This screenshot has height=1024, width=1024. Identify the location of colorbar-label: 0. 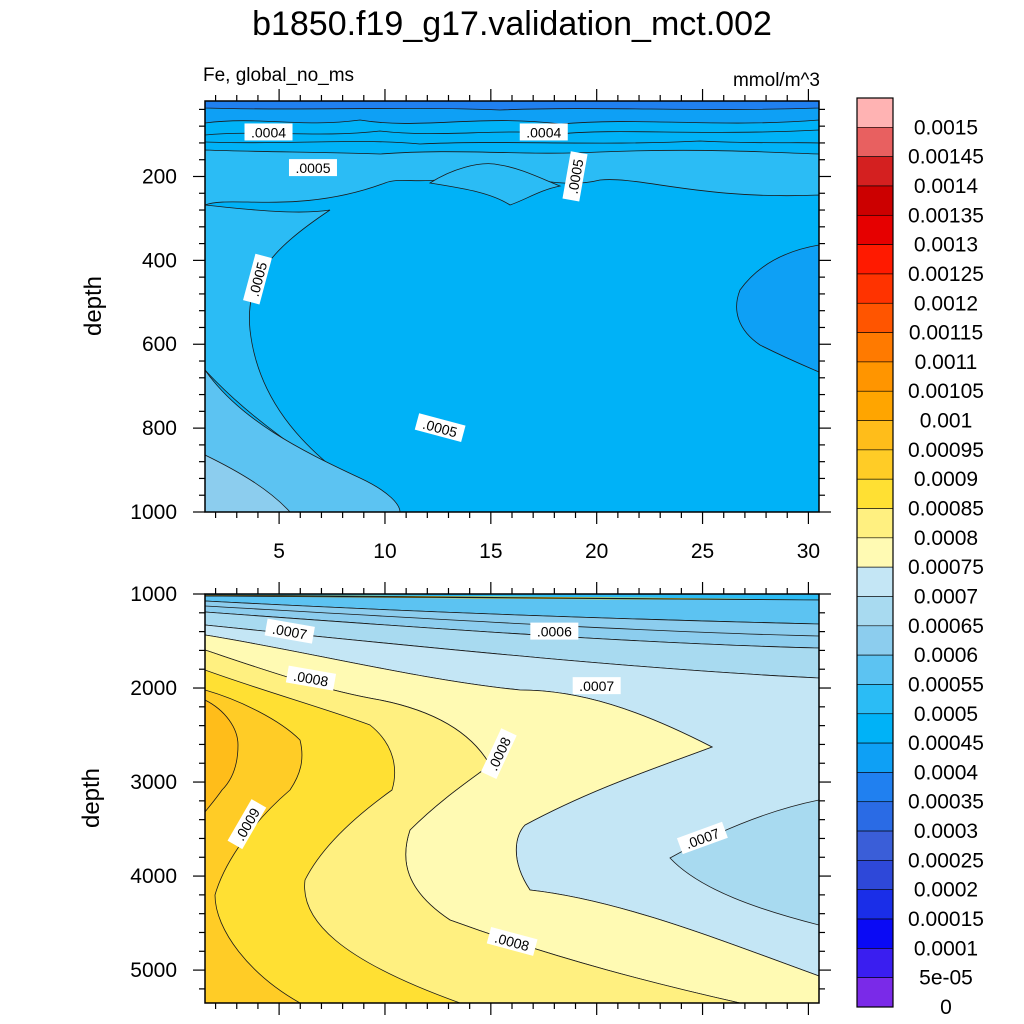
(946, 1007).